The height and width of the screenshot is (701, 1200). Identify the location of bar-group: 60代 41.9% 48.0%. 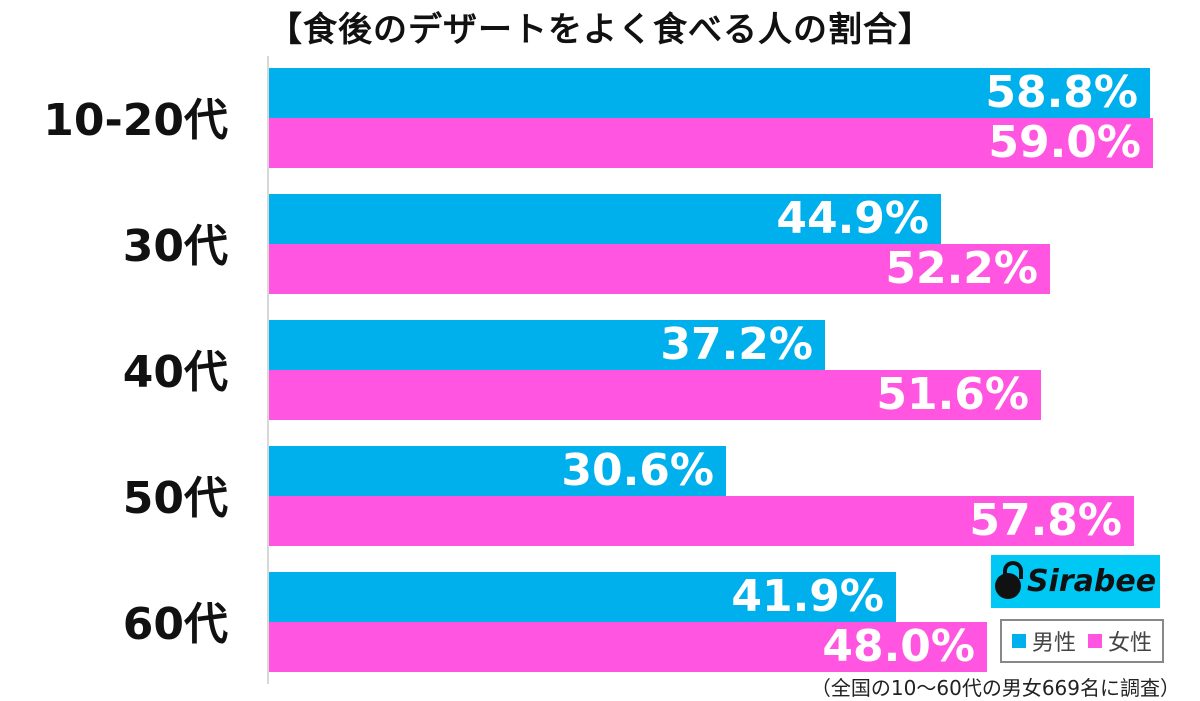
(600, 622).